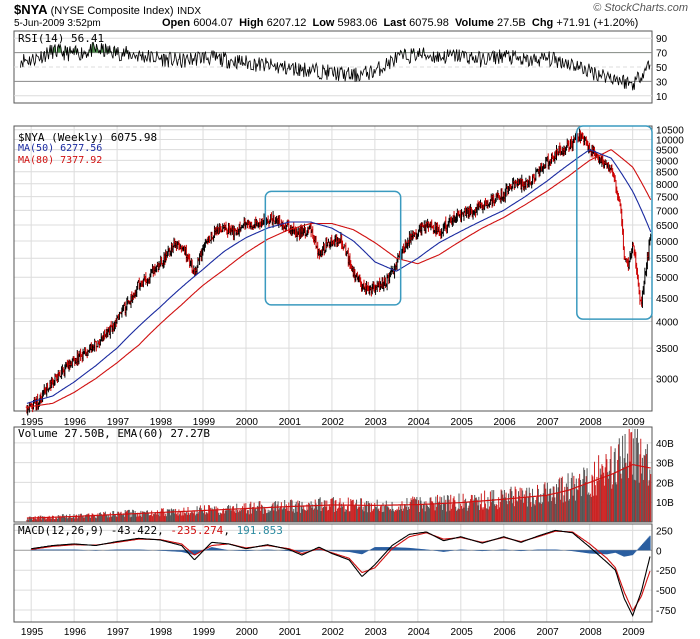 The width and height of the screenshot is (700, 639). Describe the element at coordinates (357, 23) in the screenshot. I see `low-value: 5983.06` at that location.